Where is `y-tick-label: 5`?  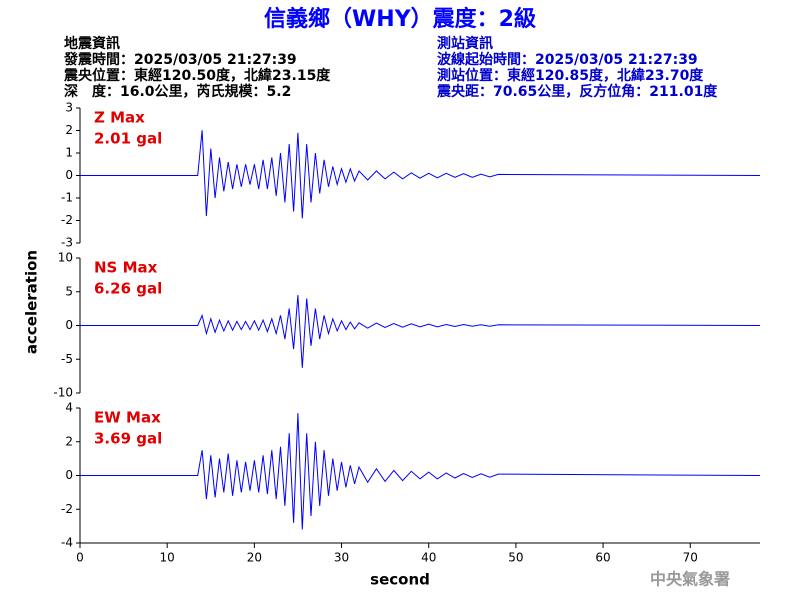
y-tick-label: 5 is located at coordinates (69, 291).